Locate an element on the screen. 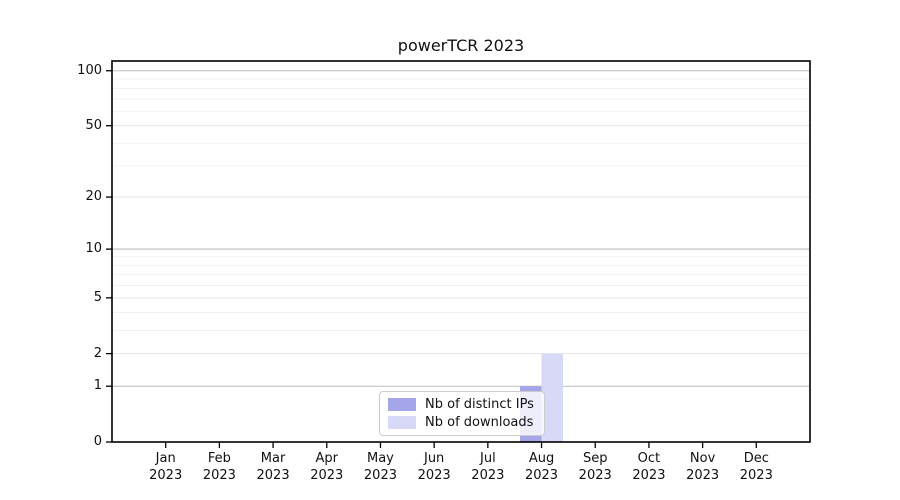 This screenshot has width=900, height=500. x-tick-label: Aug 2023 is located at coordinates (541, 467).